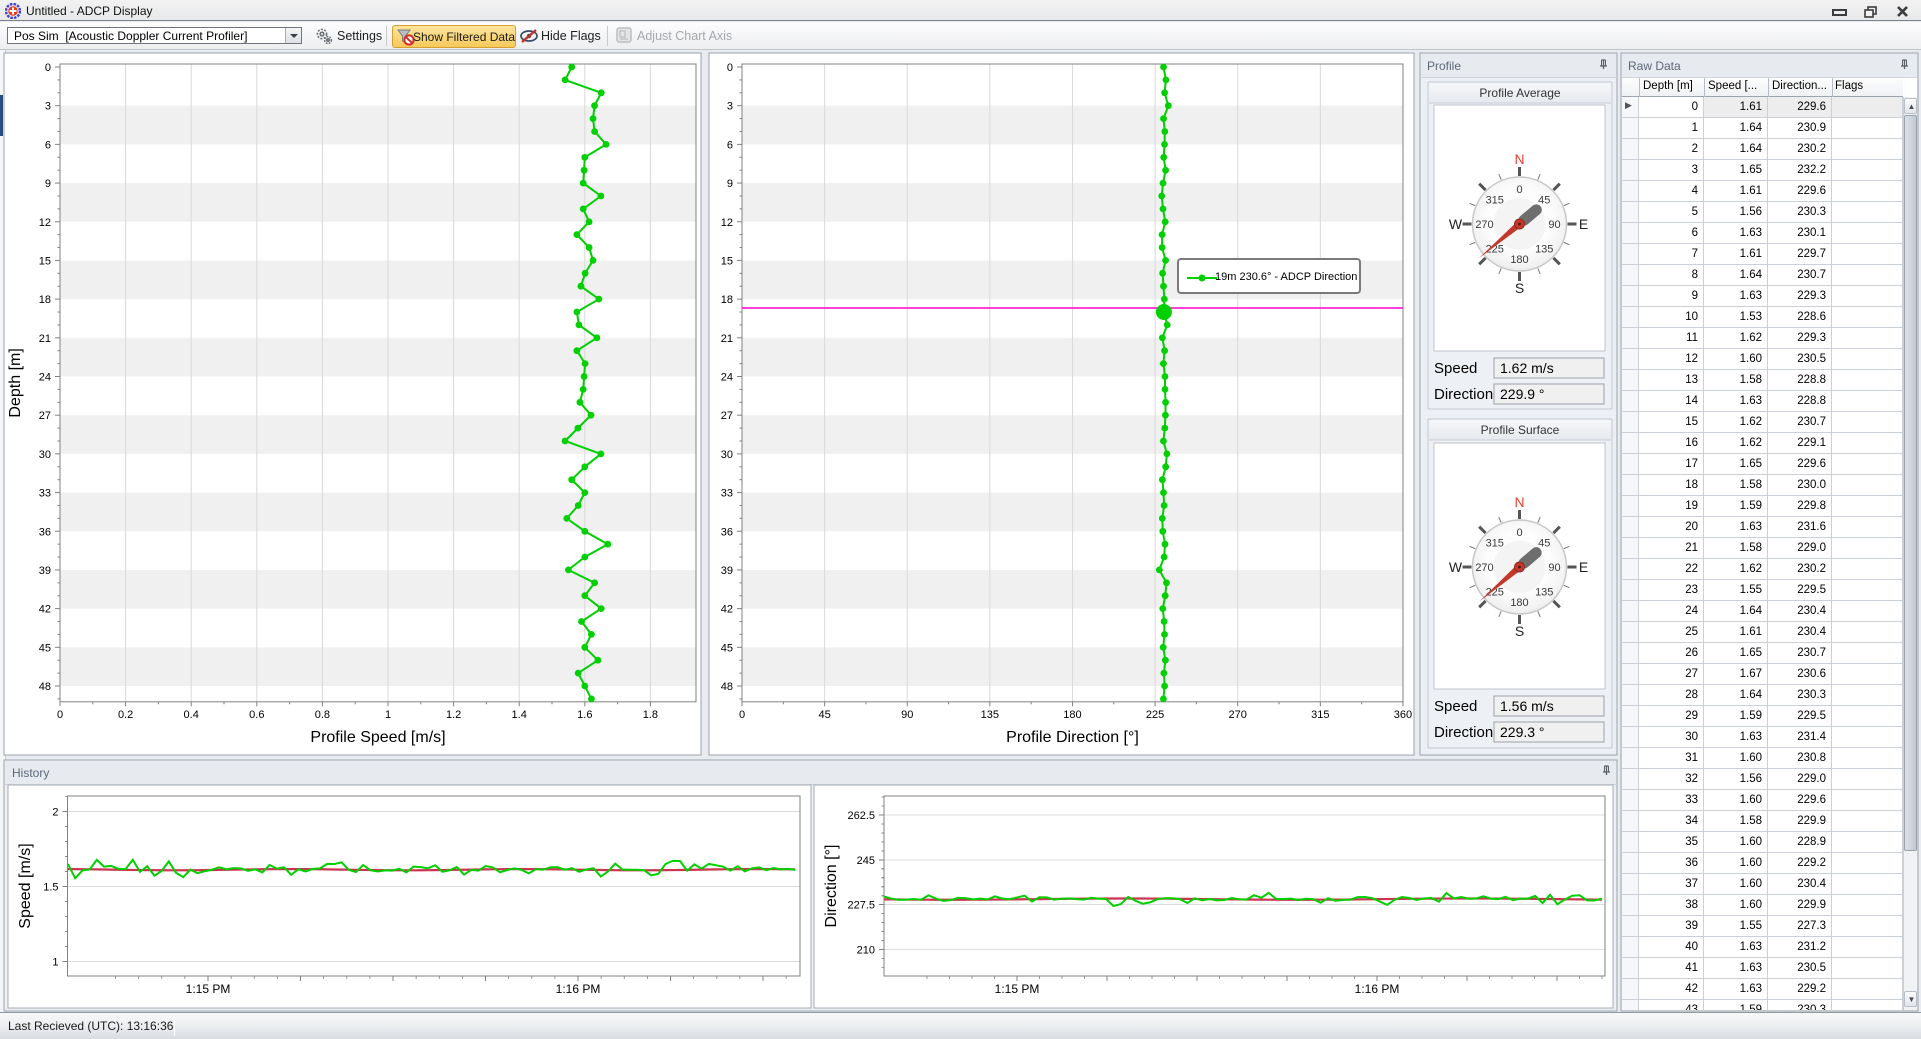 The width and height of the screenshot is (1921, 1039). I want to click on svg-text: 1.62 m/s, so click(1527, 368).